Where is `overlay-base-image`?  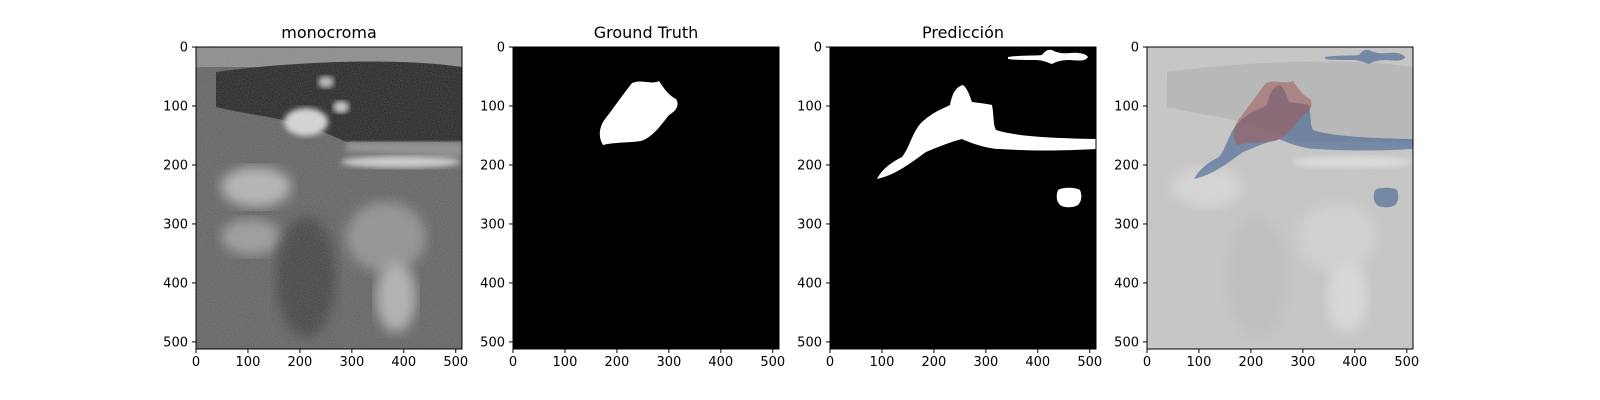 overlay-base-image is located at coordinates (1280, 198).